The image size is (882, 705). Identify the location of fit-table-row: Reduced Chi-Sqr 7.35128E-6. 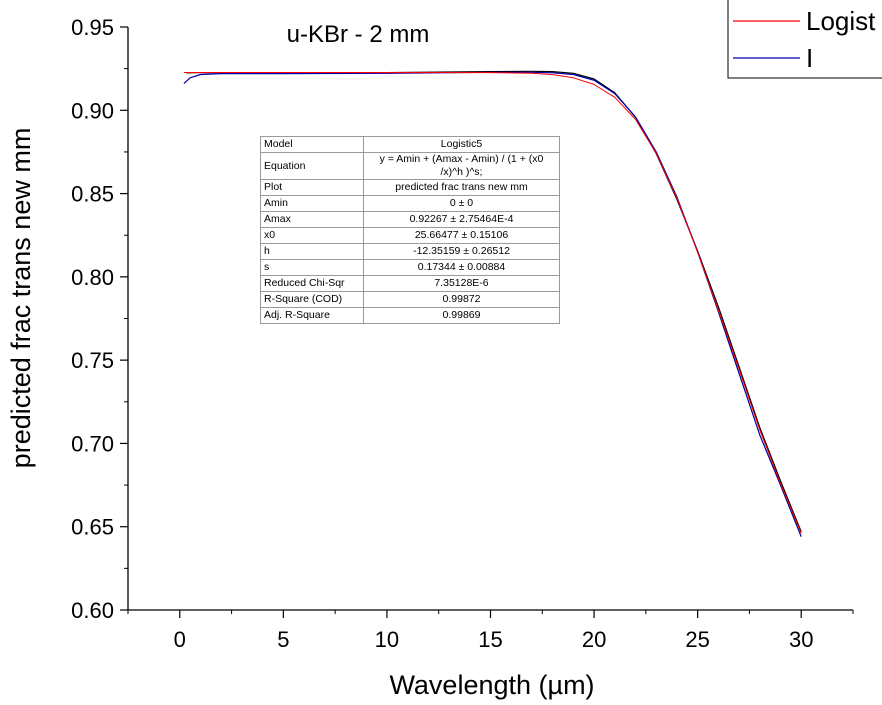
(410, 283).